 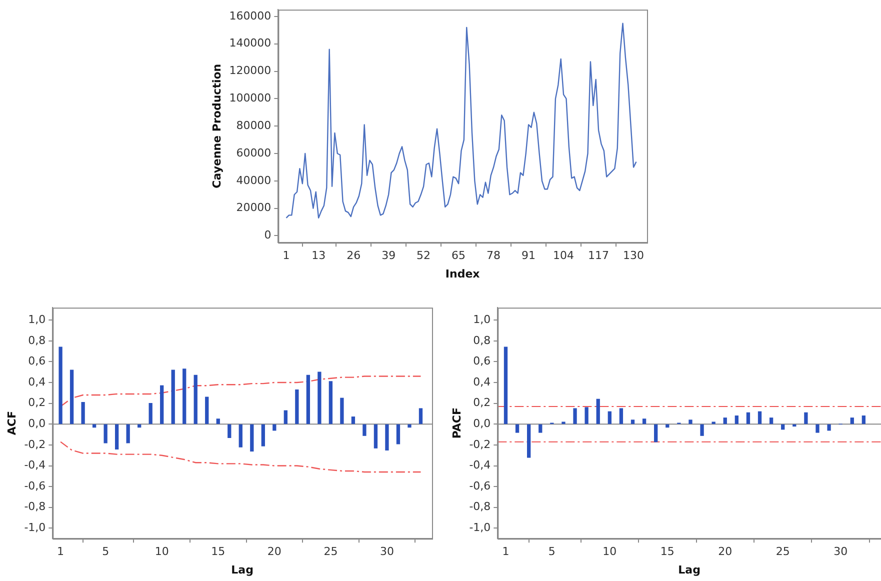 What do you see at coordinates (423, 255) in the screenshot?
I see `x-tick-label: 52` at bounding box center [423, 255].